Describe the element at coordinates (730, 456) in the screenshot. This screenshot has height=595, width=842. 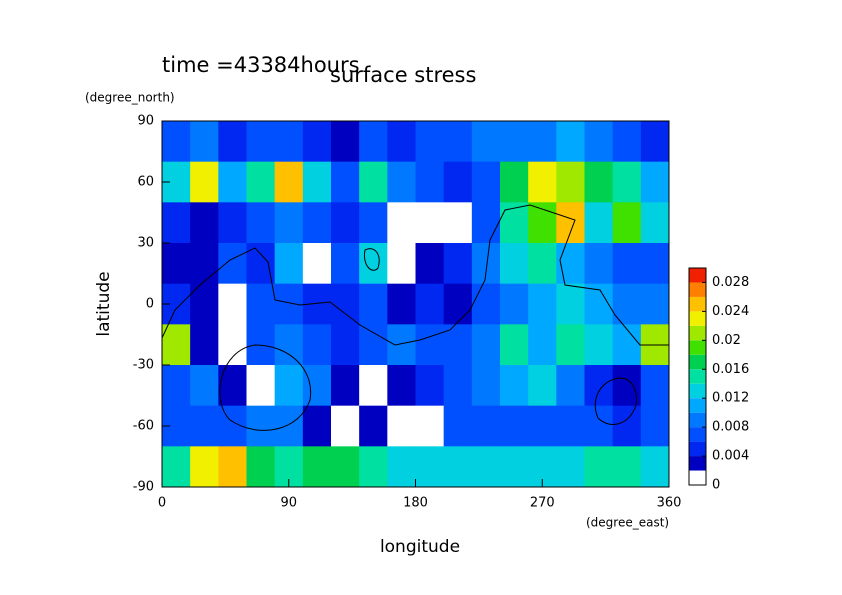
I see `colorbar-tick-label: 0.004` at that location.